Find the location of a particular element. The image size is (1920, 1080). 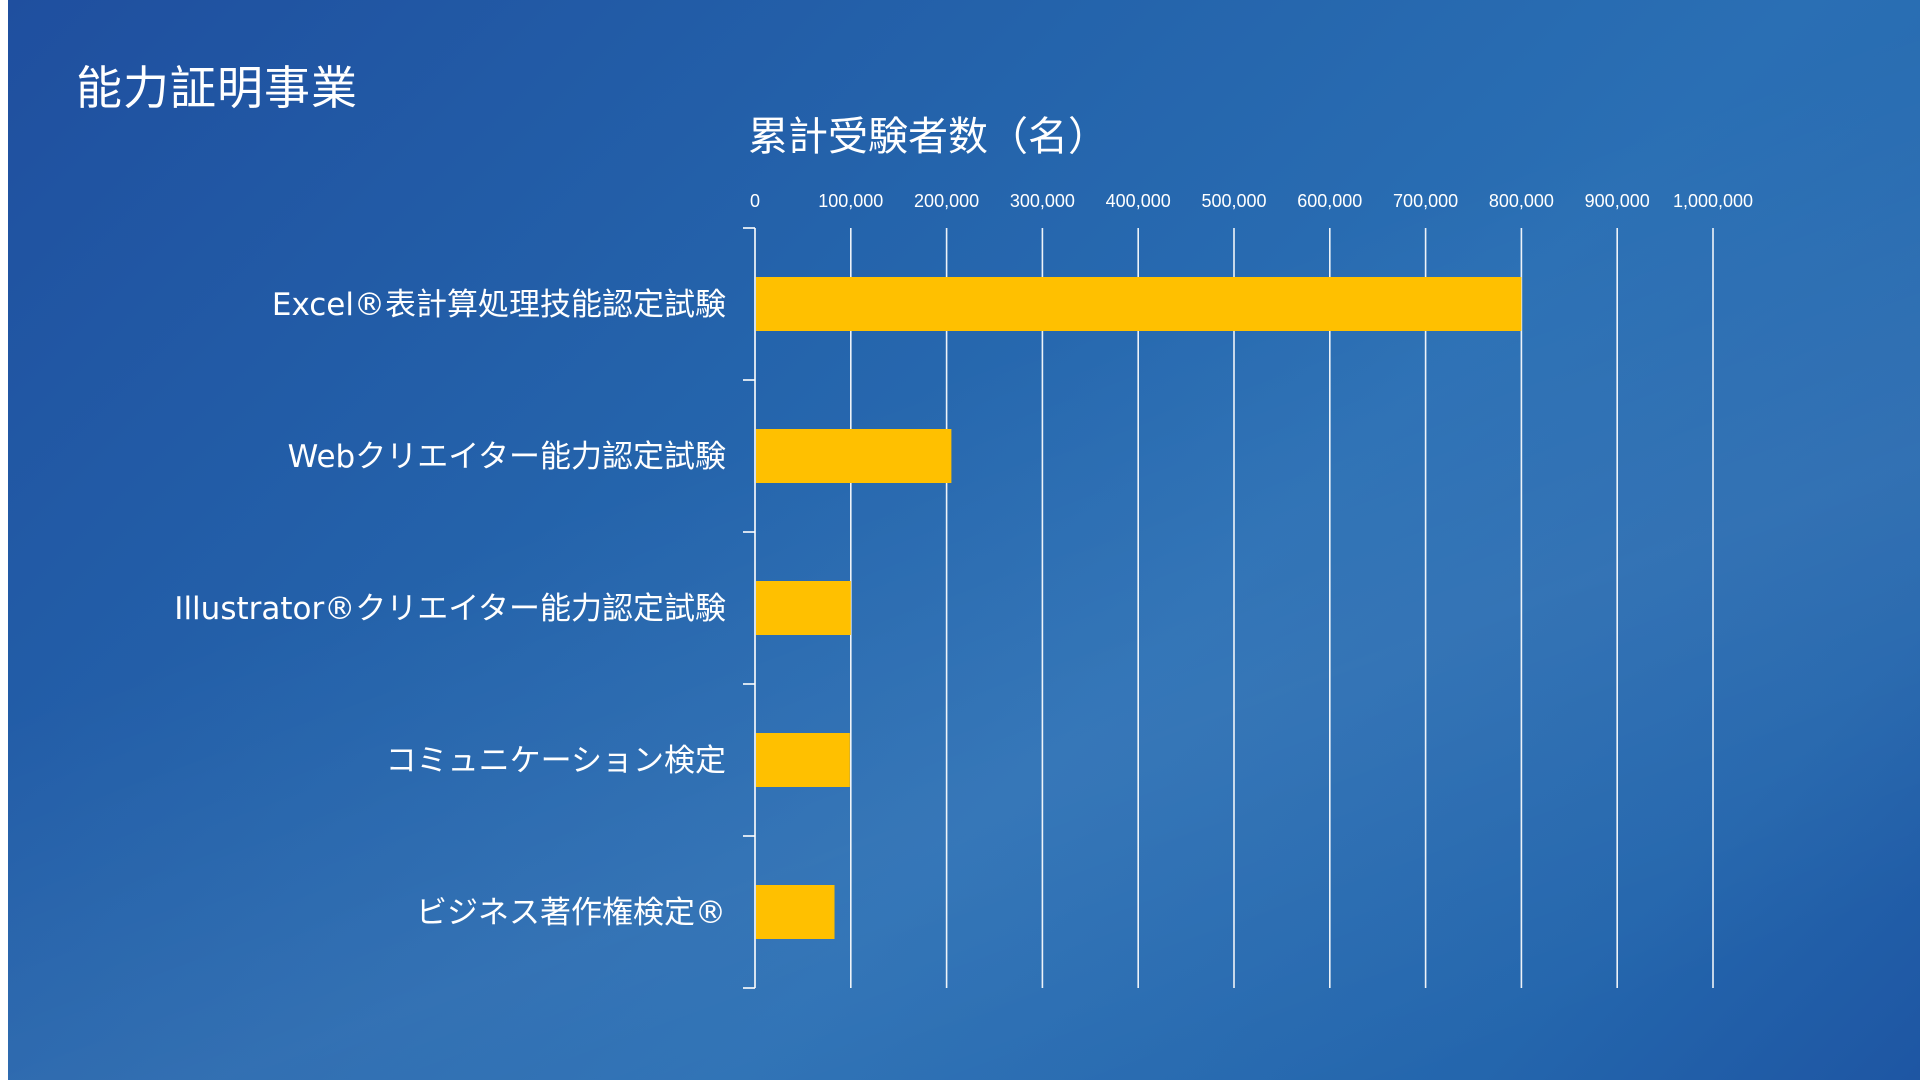

category-label: ビジネス著作権検定® is located at coordinates (571, 913).